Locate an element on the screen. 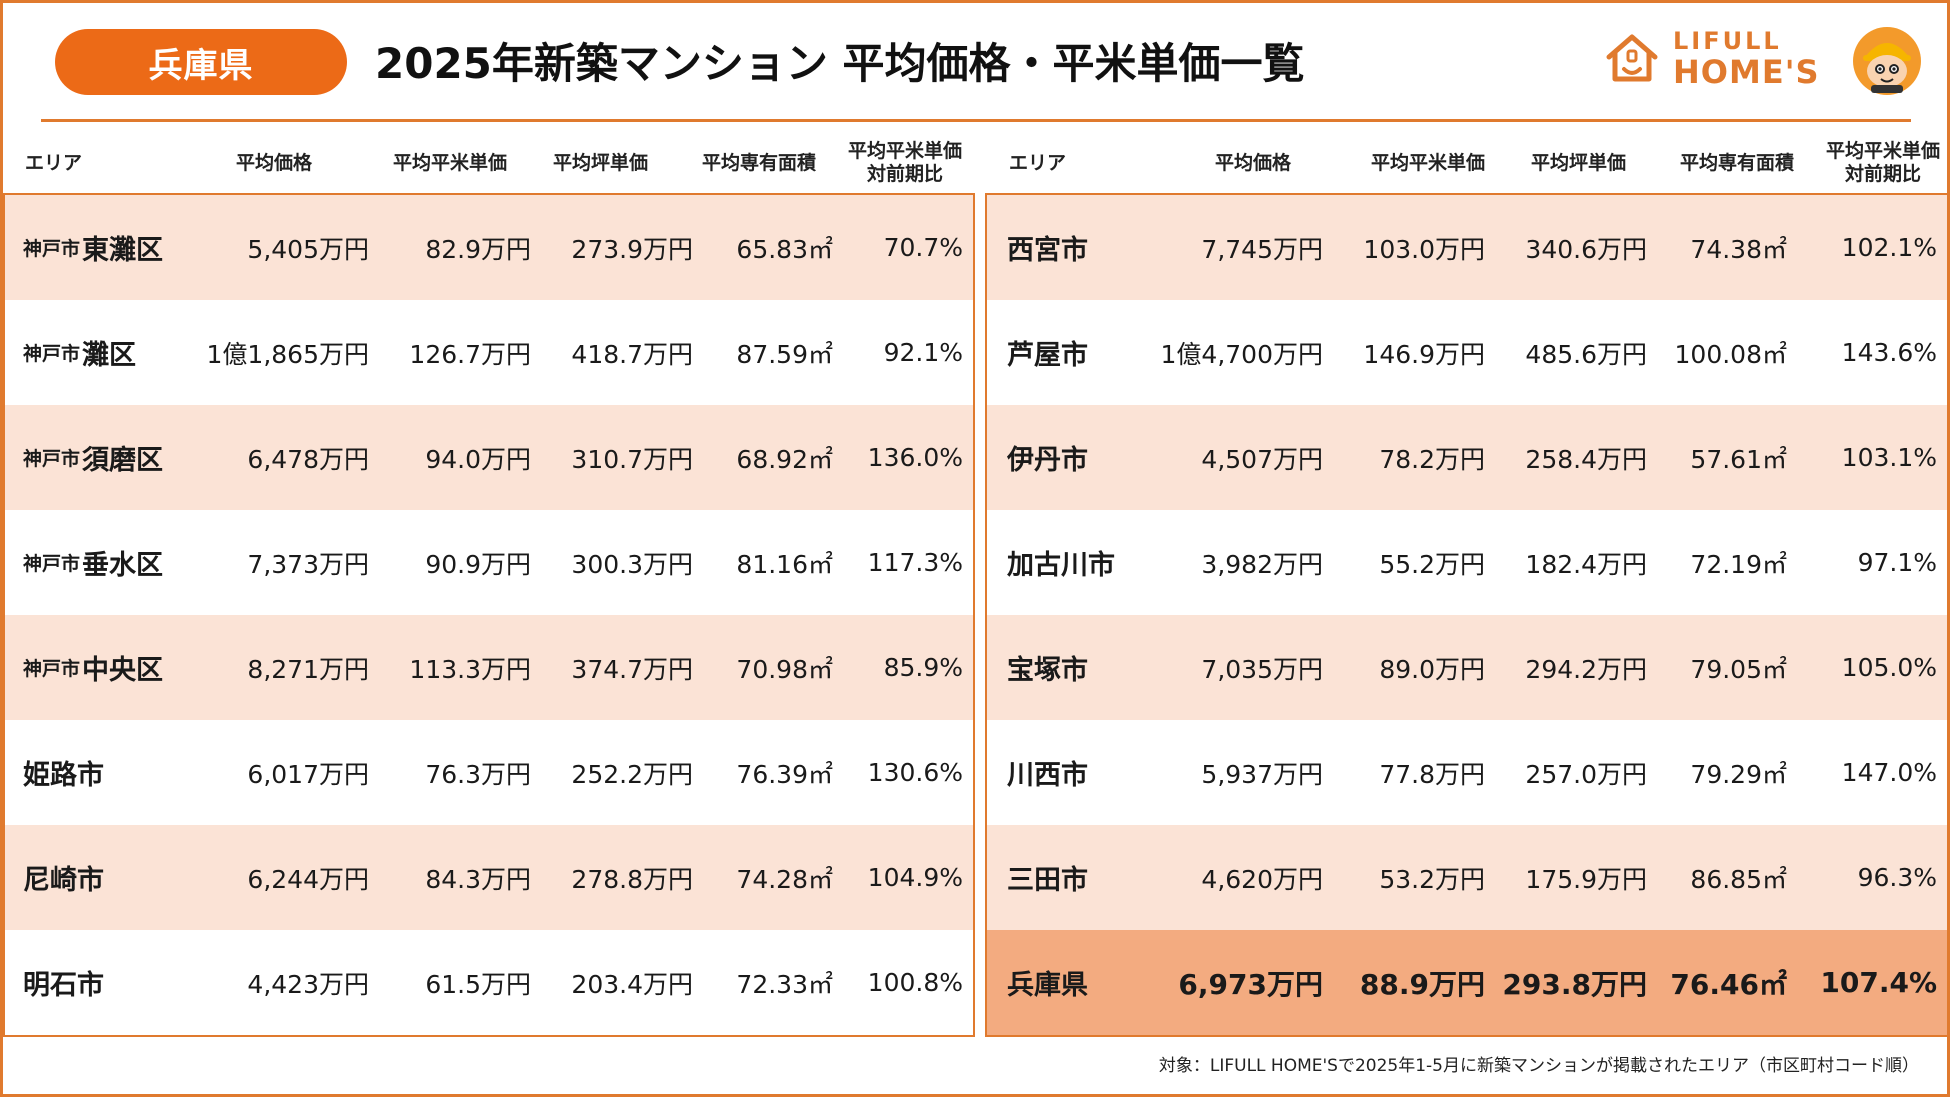 The height and width of the screenshot is (1097, 1950). avg-sqm-price-cell: 90.9万円 is located at coordinates (478, 564).